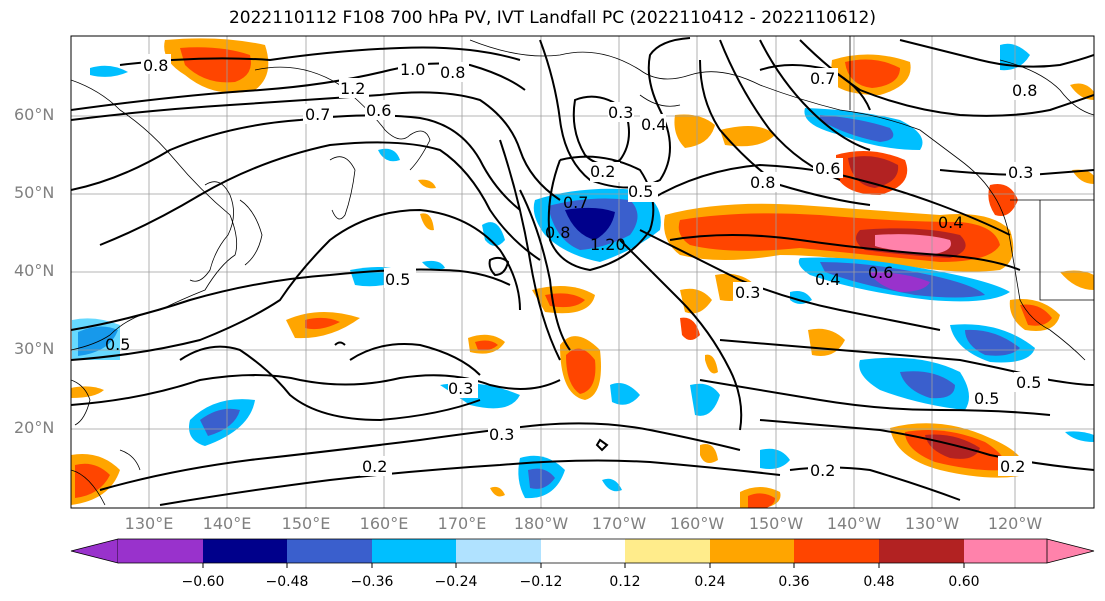  Describe the element at coordinates (1015, 523) in the screenshot. I see `lon-label: 120°W` at that location.